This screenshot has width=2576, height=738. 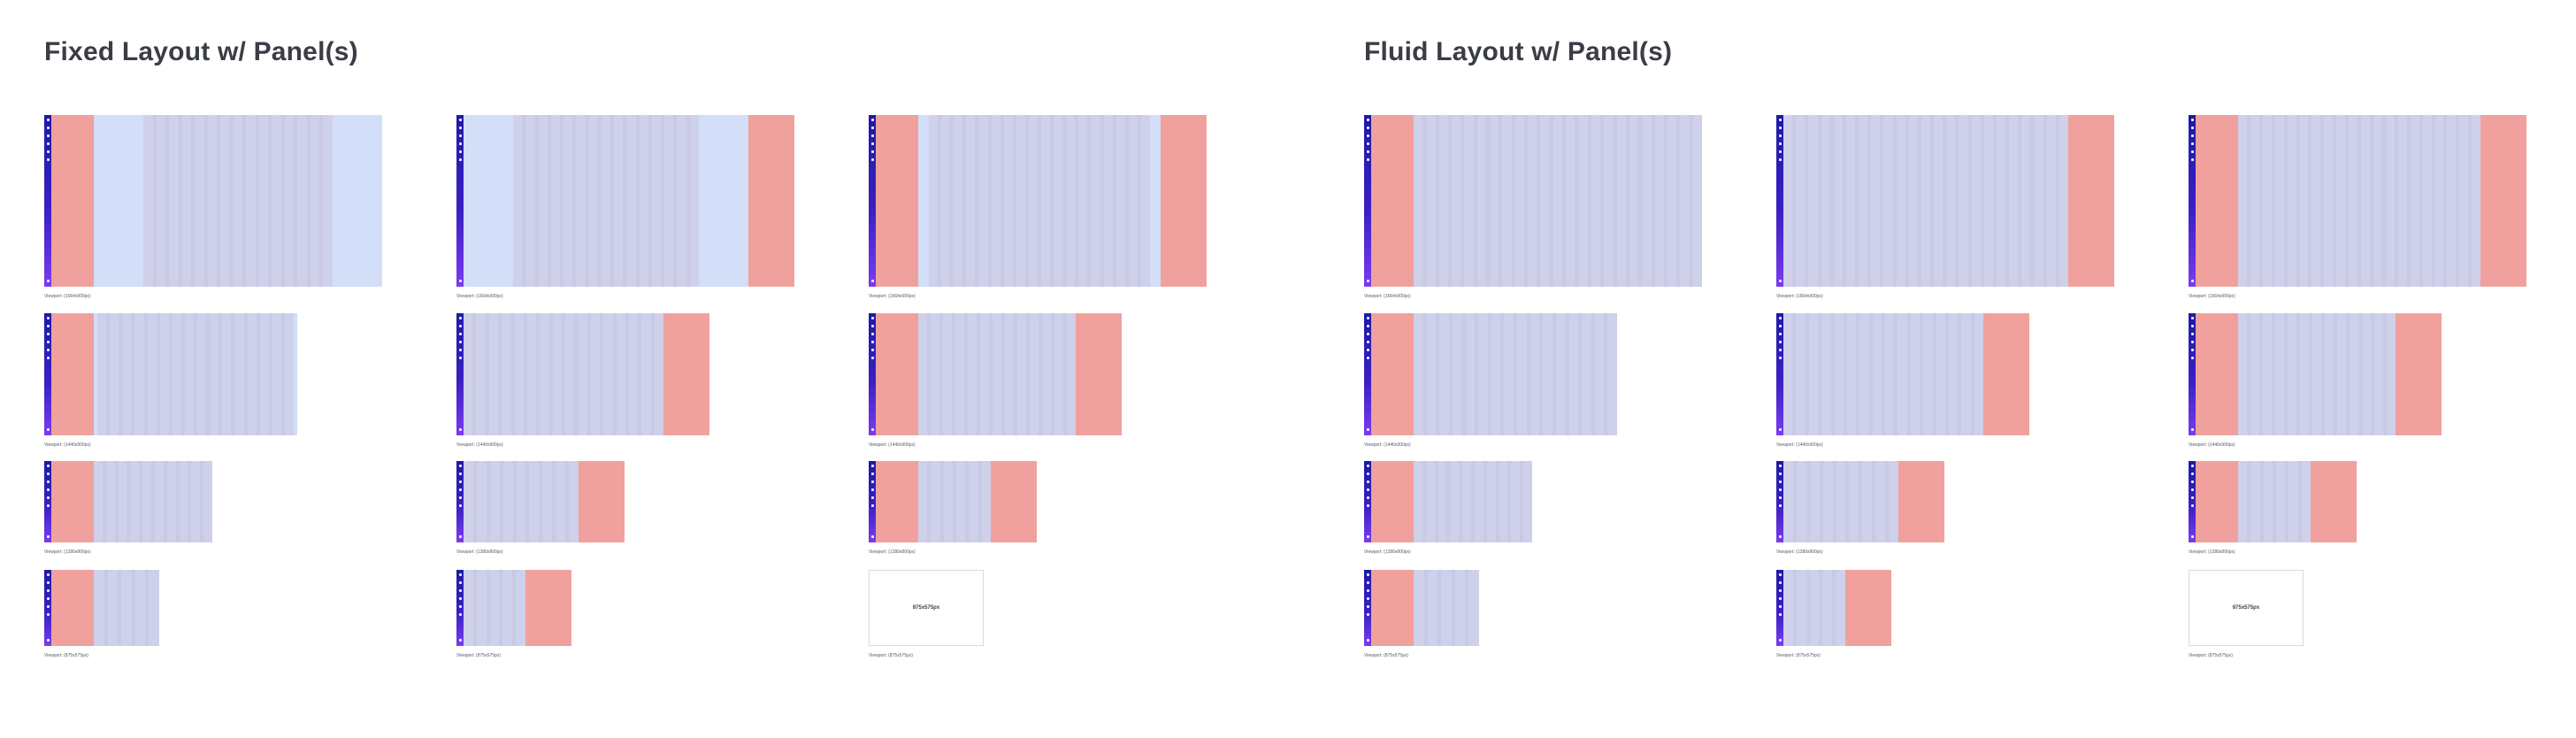 I want to click on fluid-layout-title: Fluid Layout w/ Panel(s), so click(x=1518, y=52).